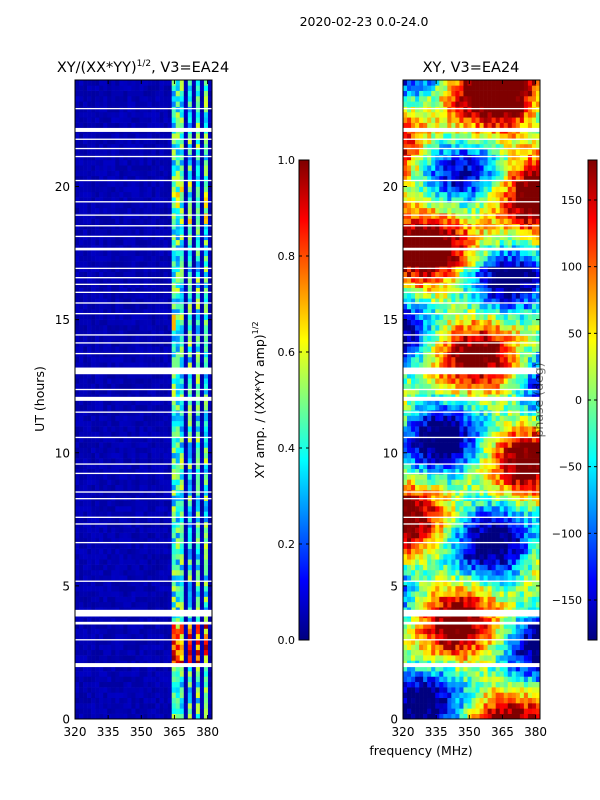 This screenshot has width=600, height=800. I want to click on y-tick-label: 20, so click(62, 187).